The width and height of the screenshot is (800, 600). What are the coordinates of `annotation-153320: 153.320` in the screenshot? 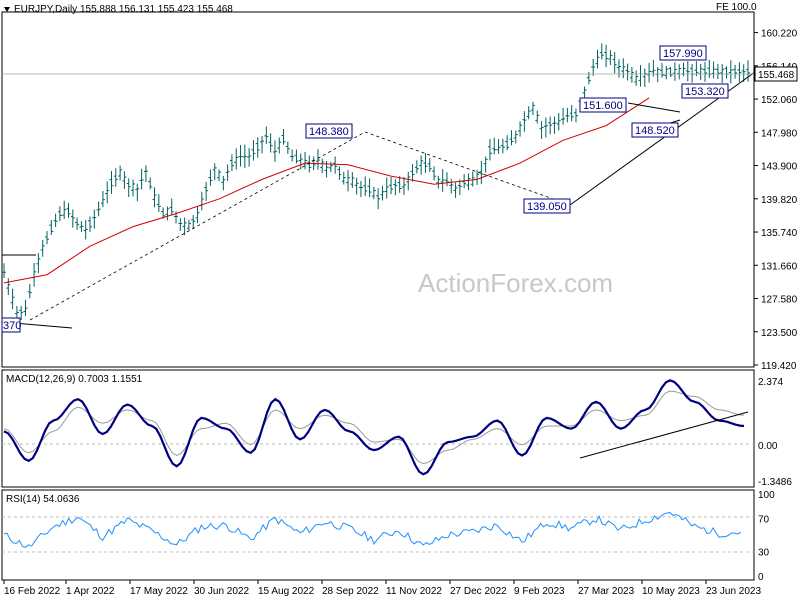 It's located at (705, 91).